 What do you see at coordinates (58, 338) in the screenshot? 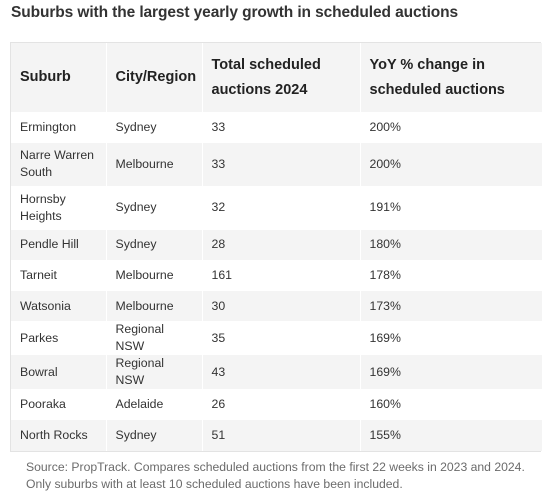
I see `cell-suburb: Parkes` at bounding box center [58, 338].